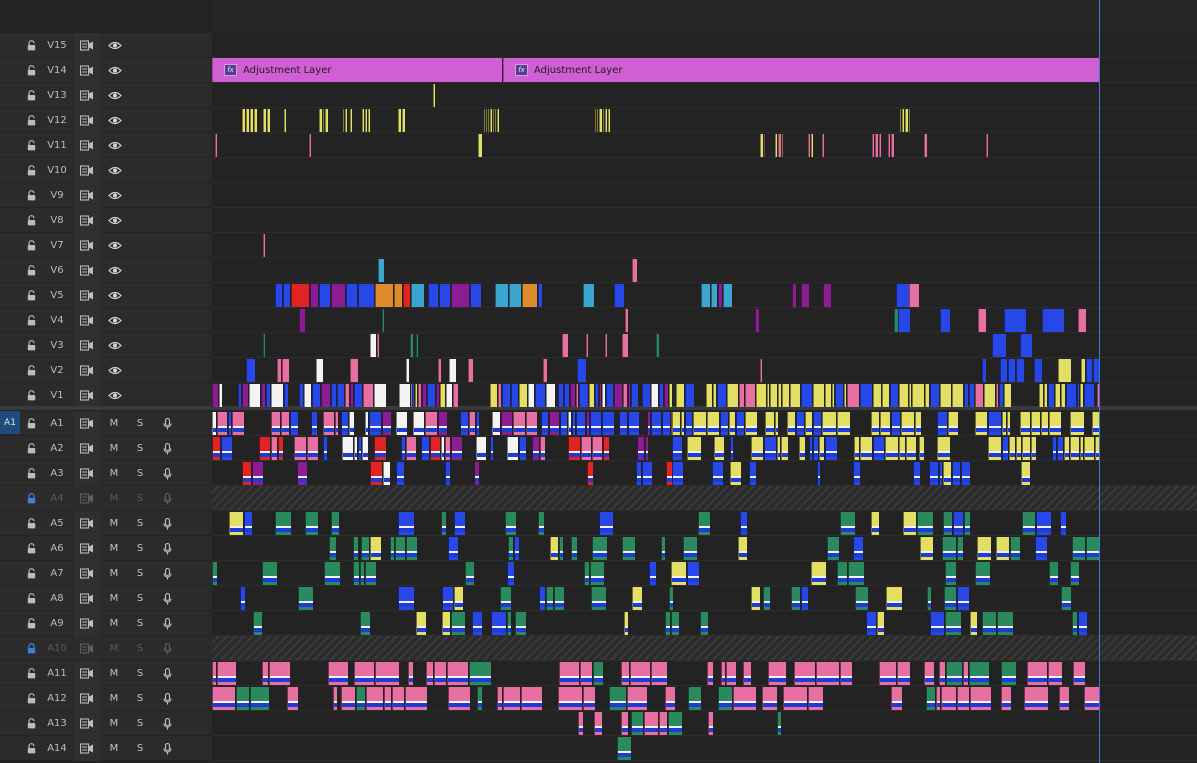 The height and width of the screenshot is (763, 1197). I want to click on track-header-v15: V15, so click(106, 45).